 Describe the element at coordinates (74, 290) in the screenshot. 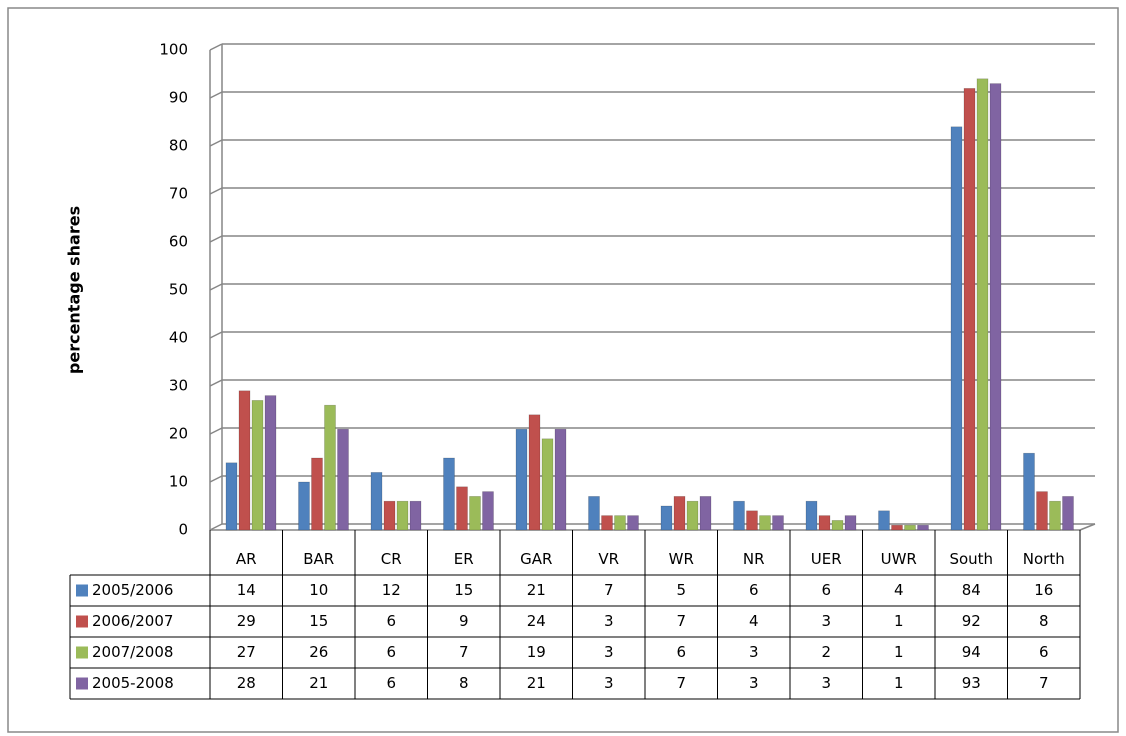

I see `y-axis-label: percentage shares` at that location.